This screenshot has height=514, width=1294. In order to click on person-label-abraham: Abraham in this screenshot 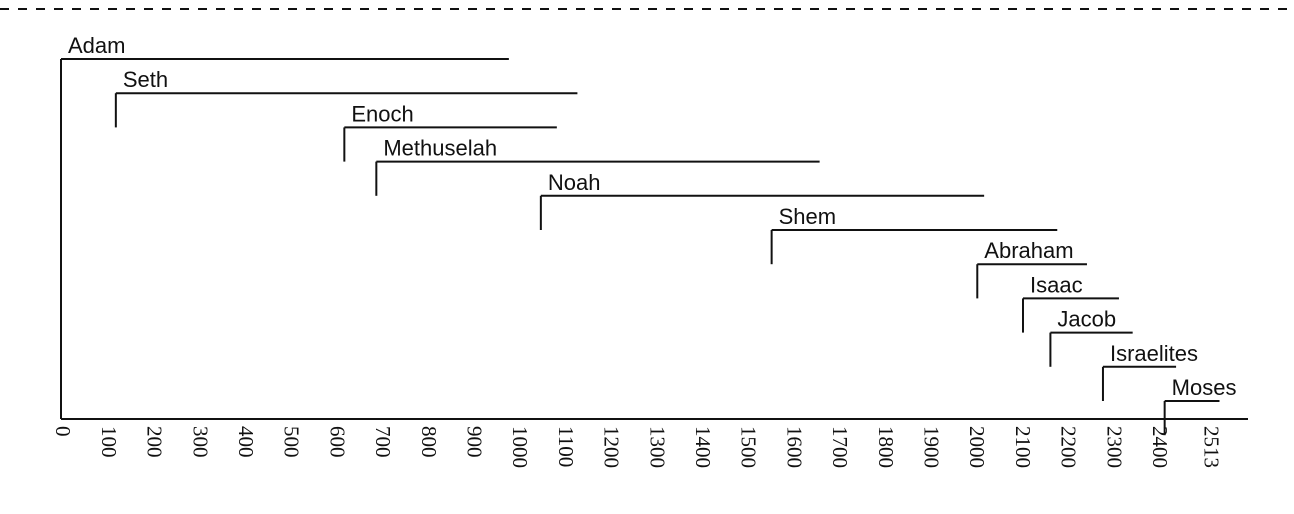, I will do `click(1028, 250)`.